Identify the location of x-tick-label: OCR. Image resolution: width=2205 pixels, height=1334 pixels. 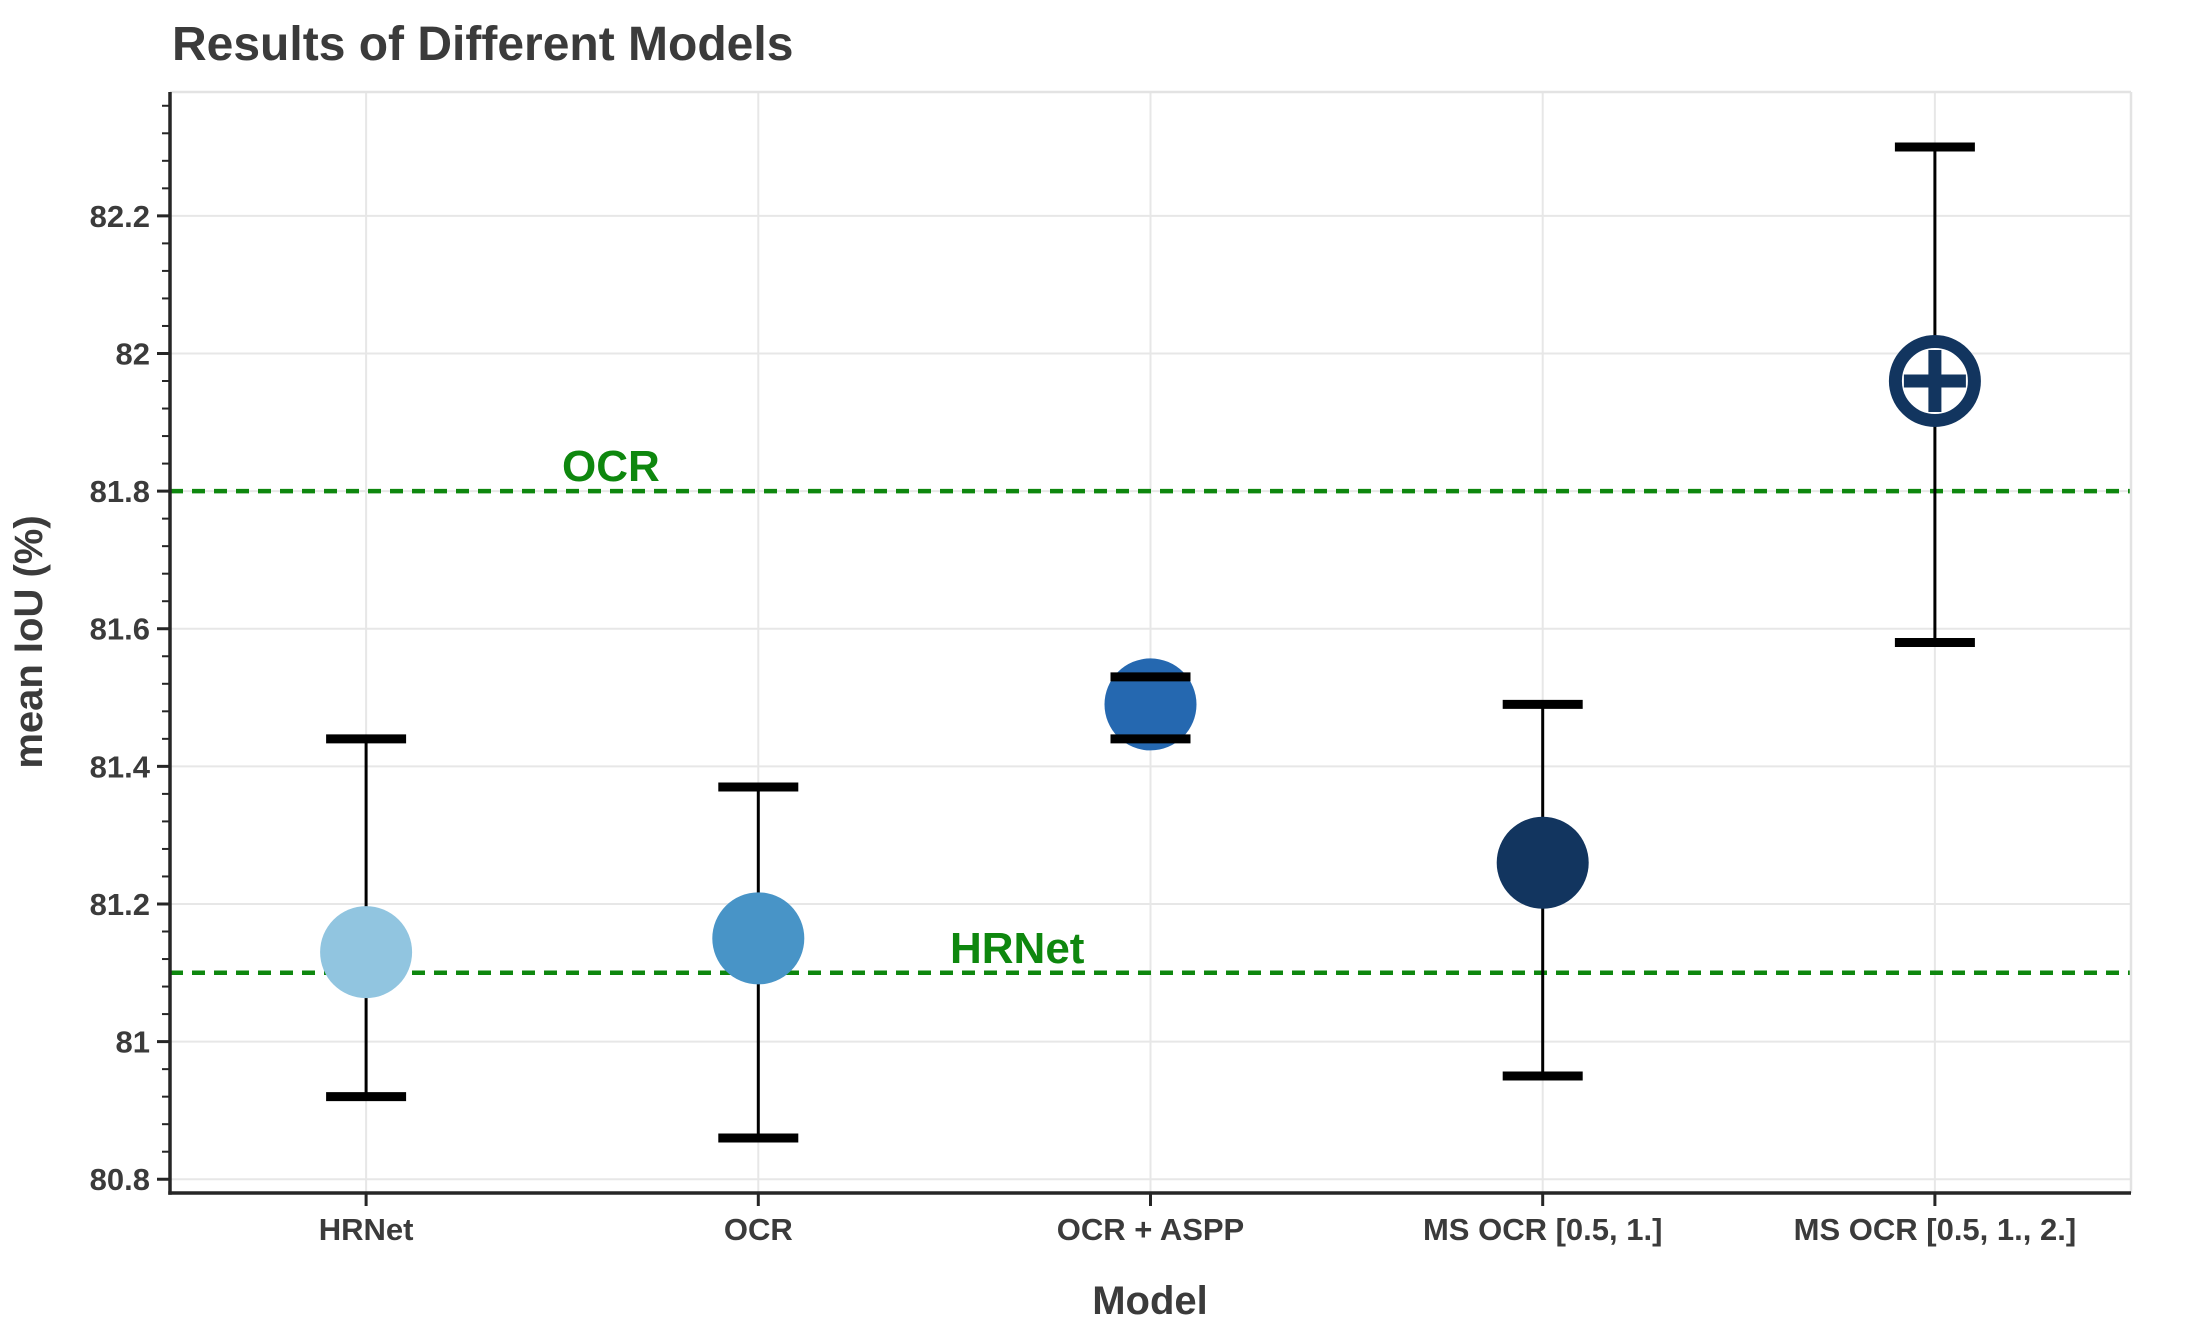
(758, 1229).